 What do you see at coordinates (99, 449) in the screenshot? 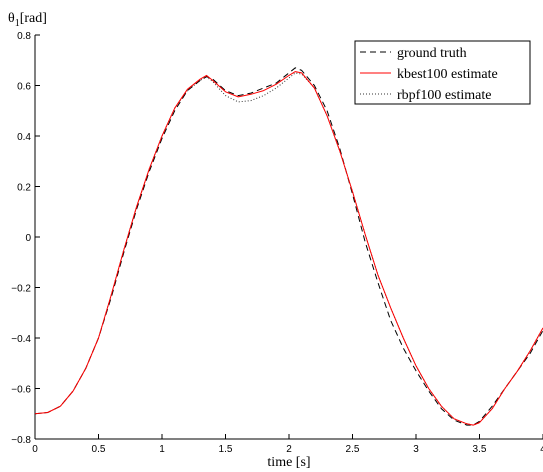
I see `x-tick-label: 0.5` at bounding box center [99, 449].